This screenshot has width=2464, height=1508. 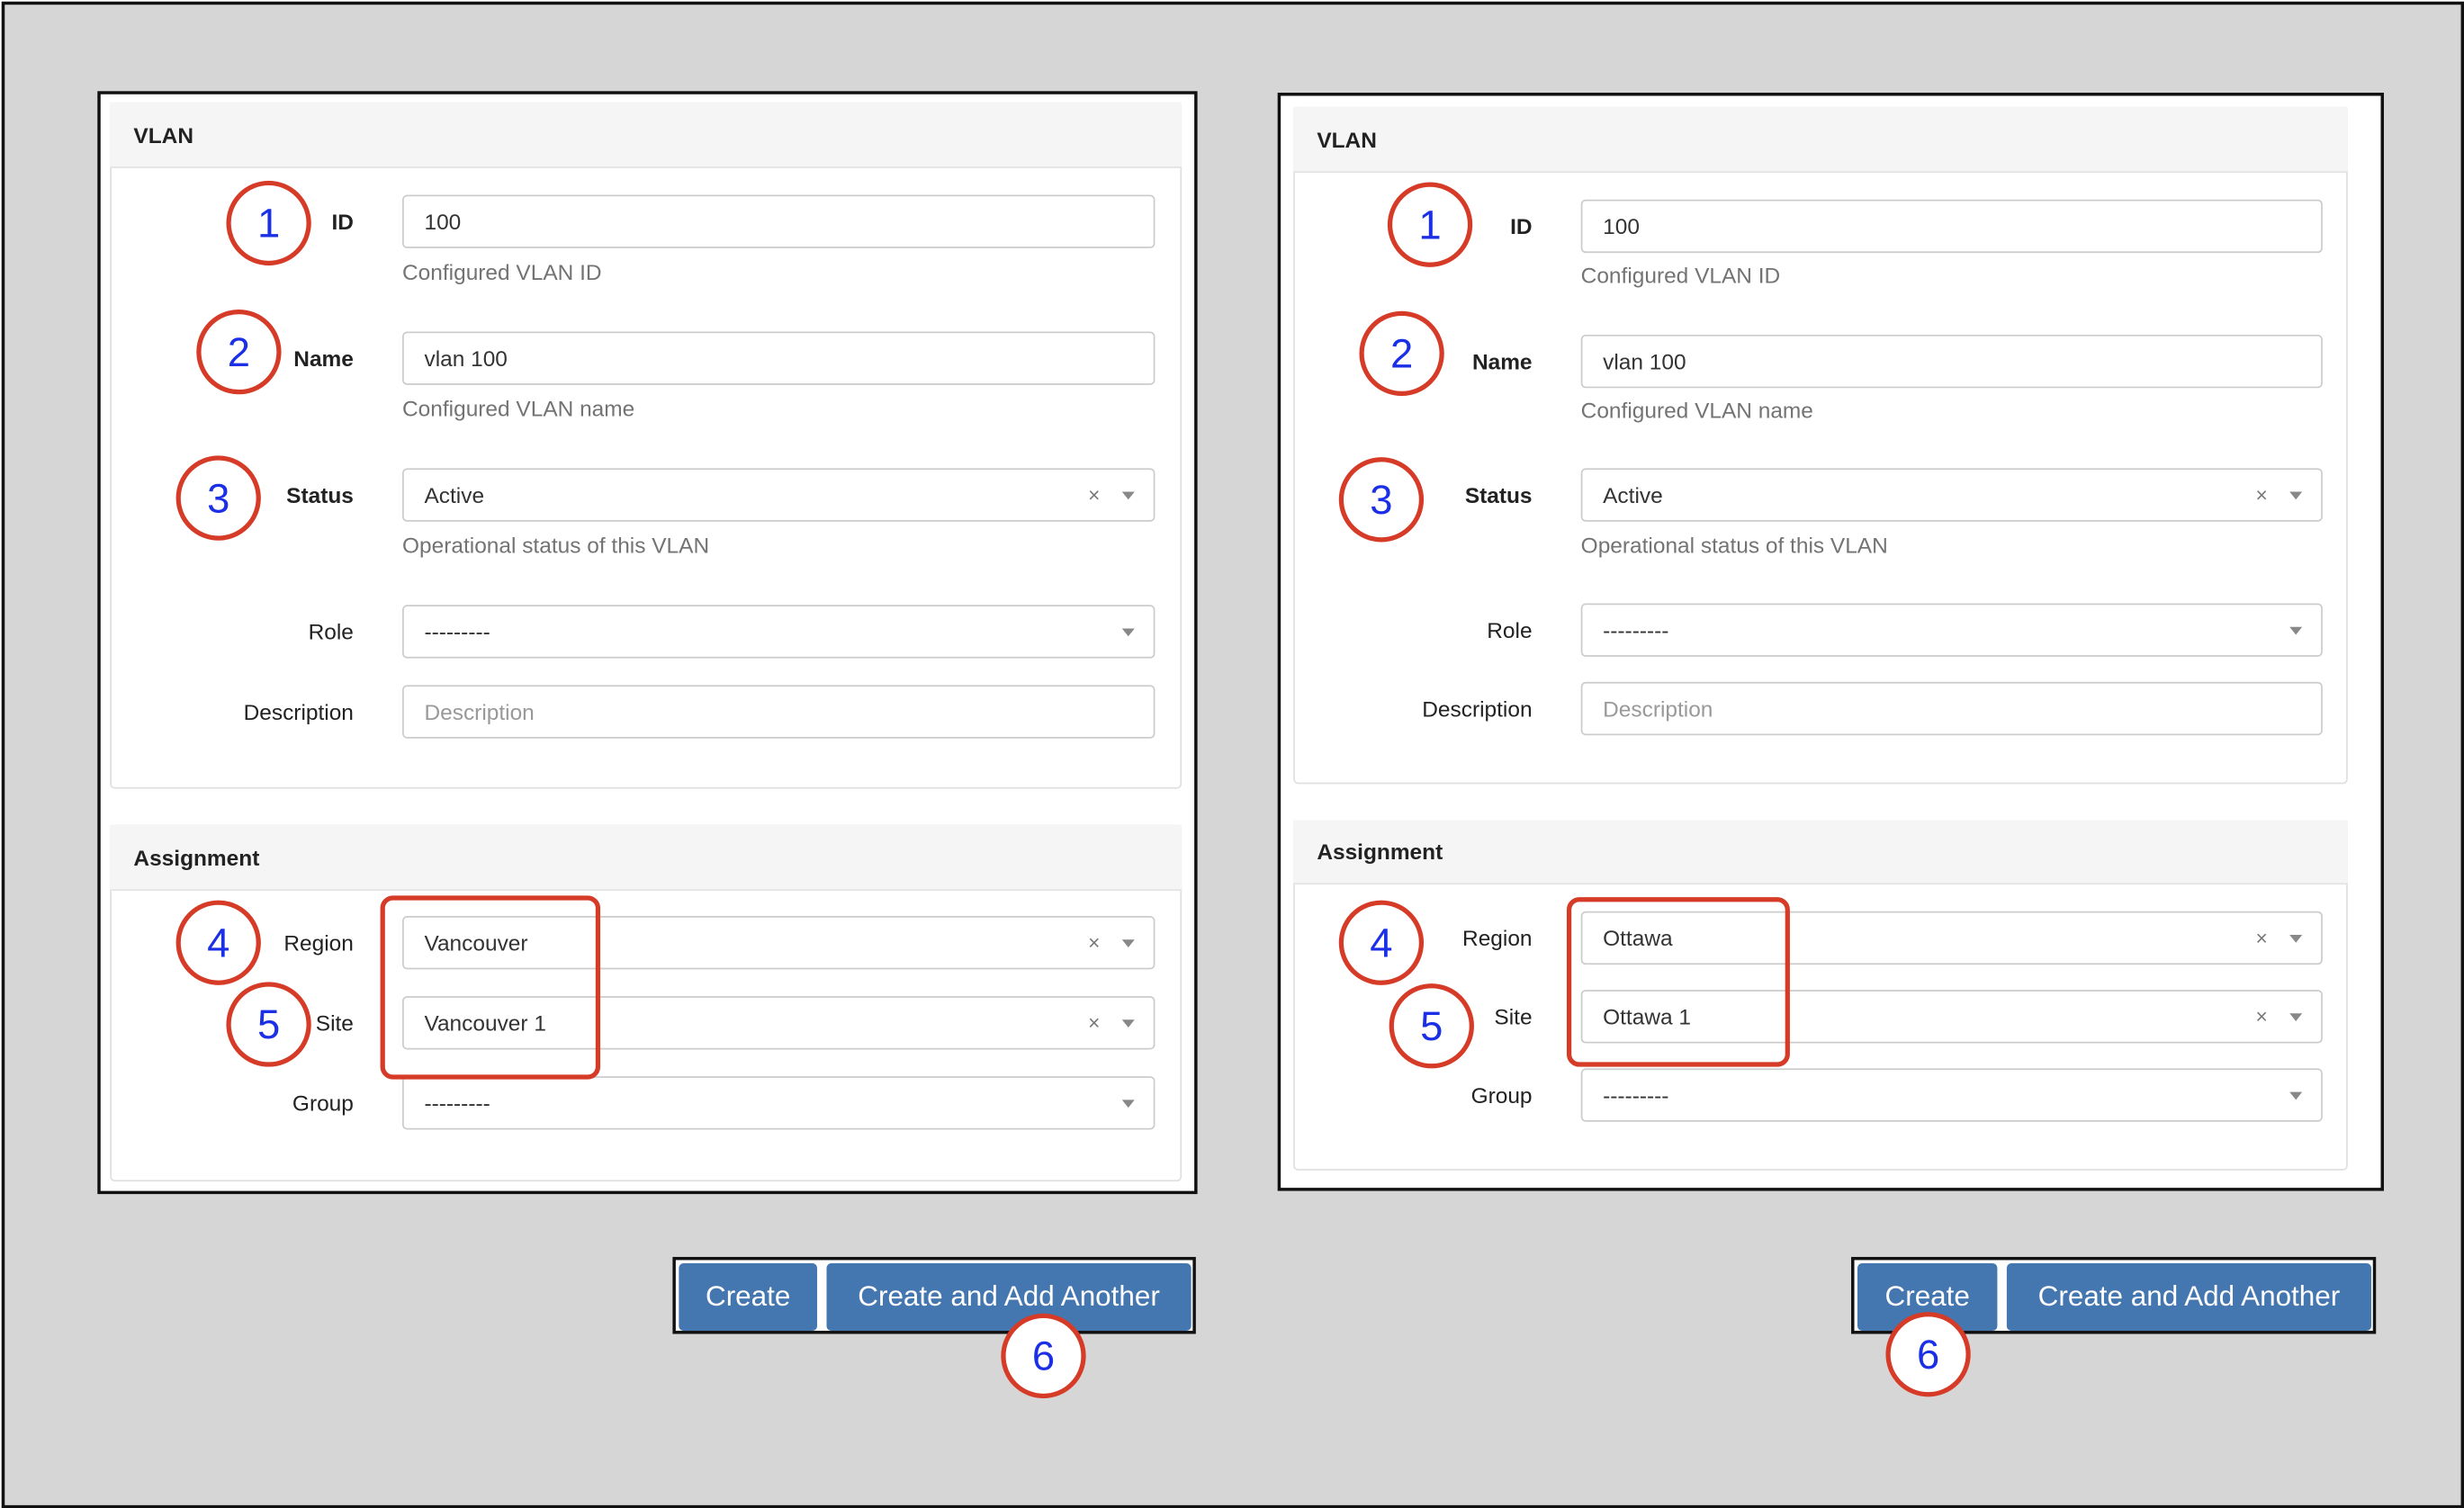 I want to click on region-value: Vancouver, so click(x=476, y=942).